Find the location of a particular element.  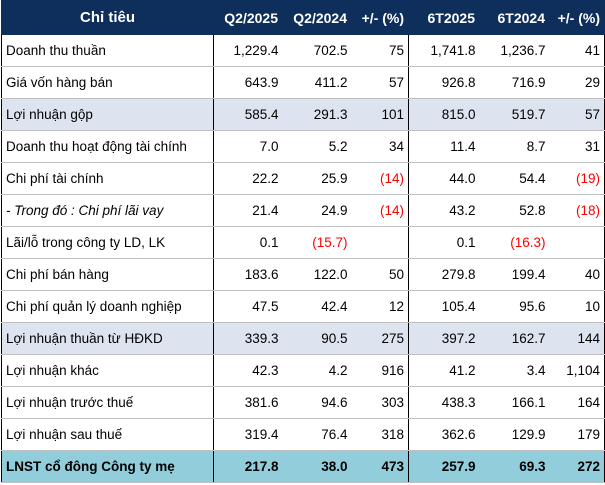

cell-q2-2025: 1,229.4 is located at coordinates (248, 50).